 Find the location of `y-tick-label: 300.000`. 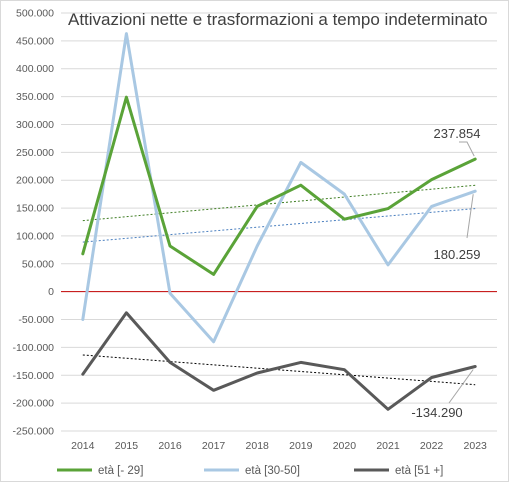

y-tick-label: 300.000 is located at coordinates (35, 125).